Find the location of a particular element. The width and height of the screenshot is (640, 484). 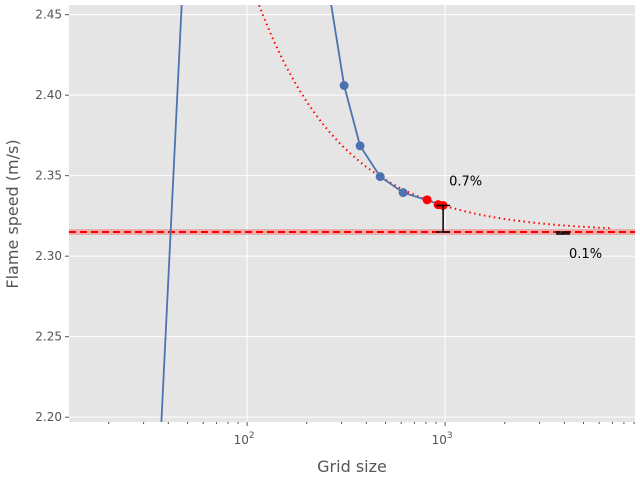

extrapolation-point is located at coordinates (427, 200).